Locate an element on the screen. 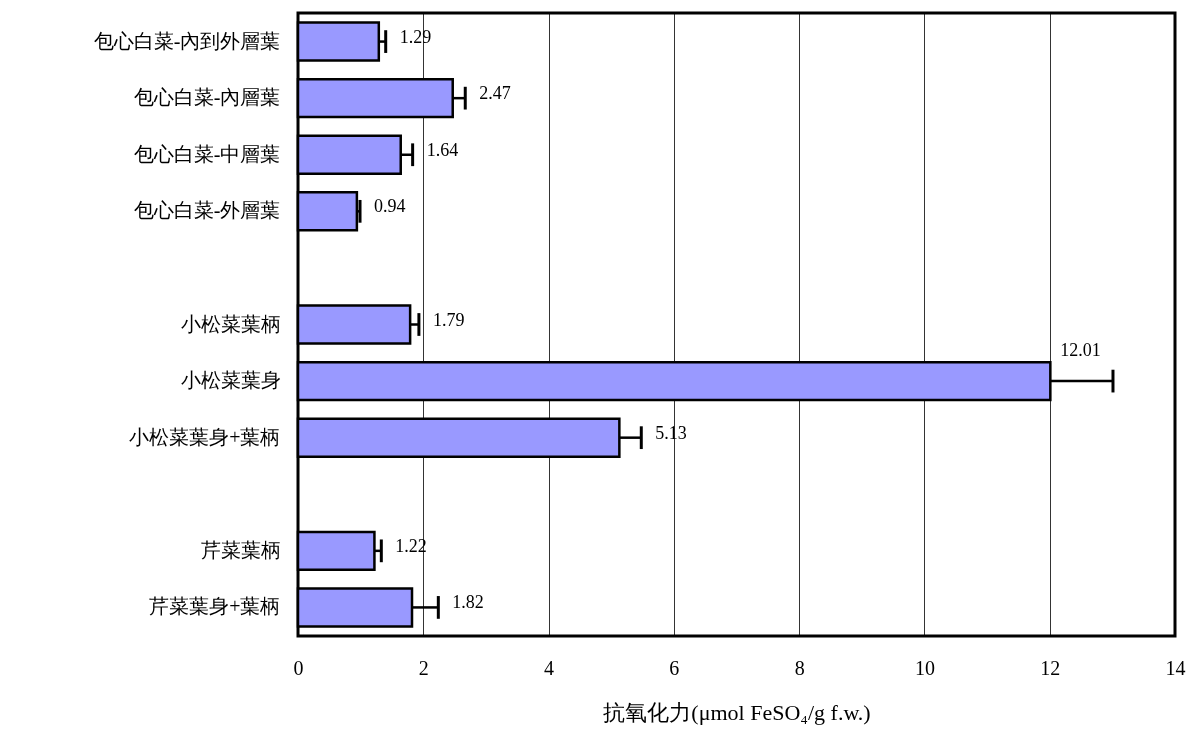 Image resolution: width=1191 pixels, height=752 pixels. x-tick-label: 12 is located at coordinates (1050, 667).